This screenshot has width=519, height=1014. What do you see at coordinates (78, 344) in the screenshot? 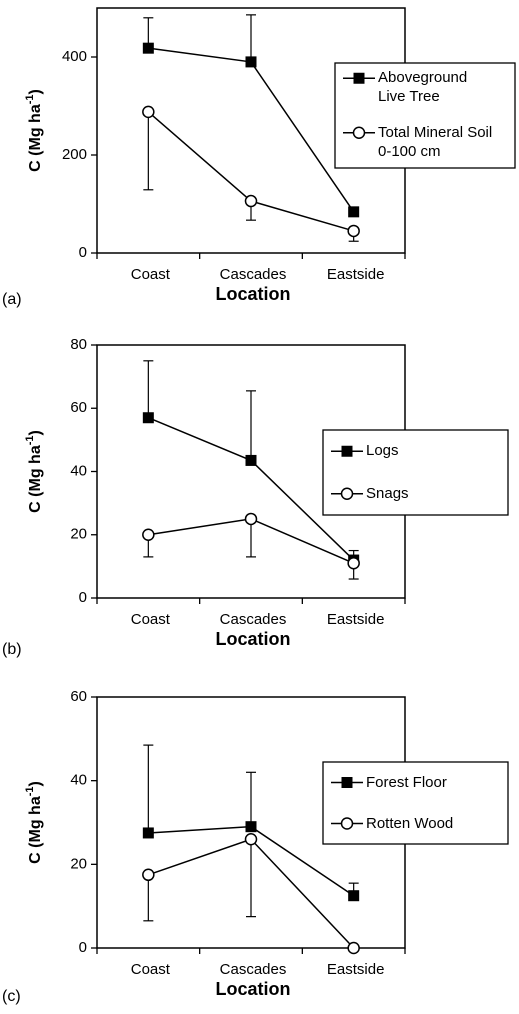
I see `y-tick-label: 80` at bounding box center [78, 344].